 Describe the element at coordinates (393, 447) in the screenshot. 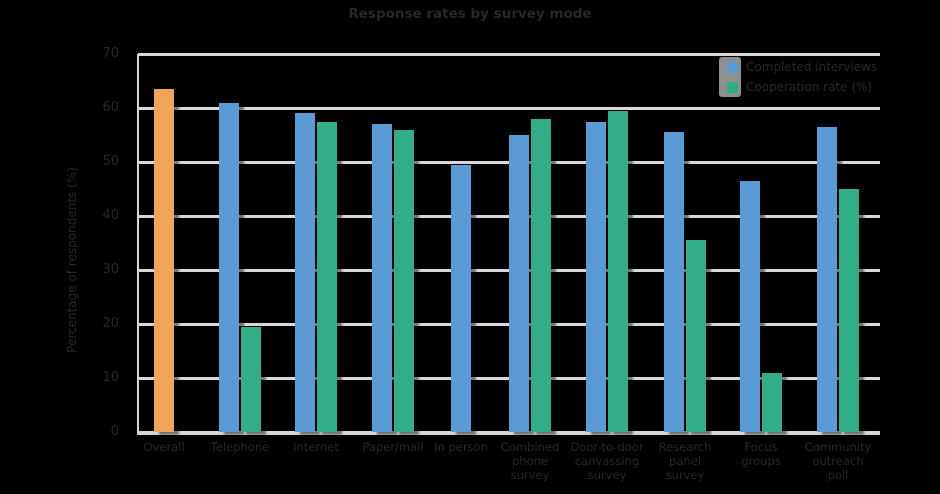

I see `category-label: Paper/mail` at that location.